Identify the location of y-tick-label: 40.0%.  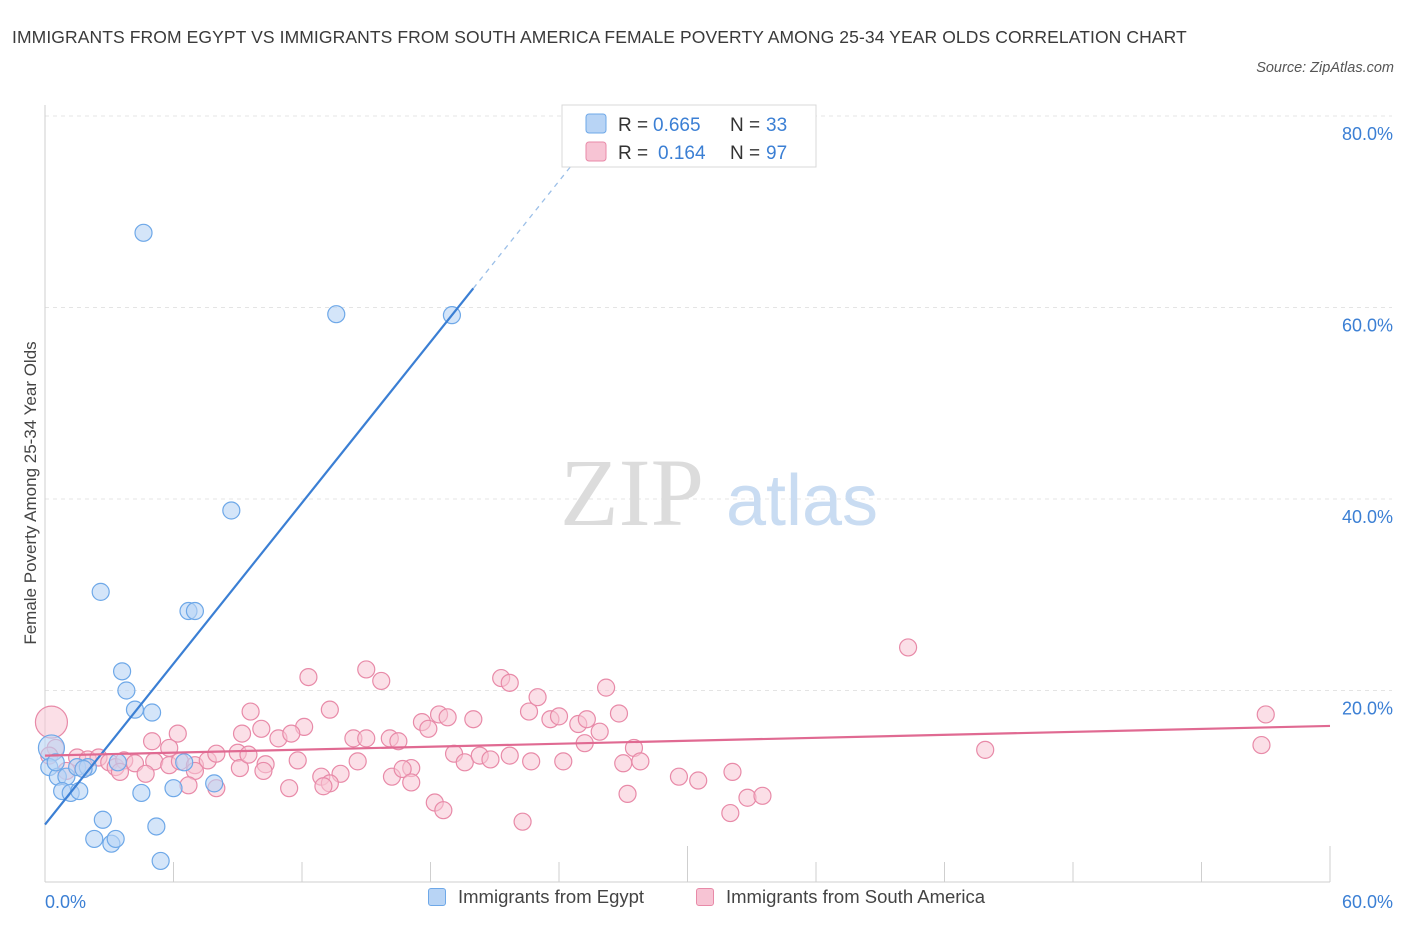
(1367, 517).